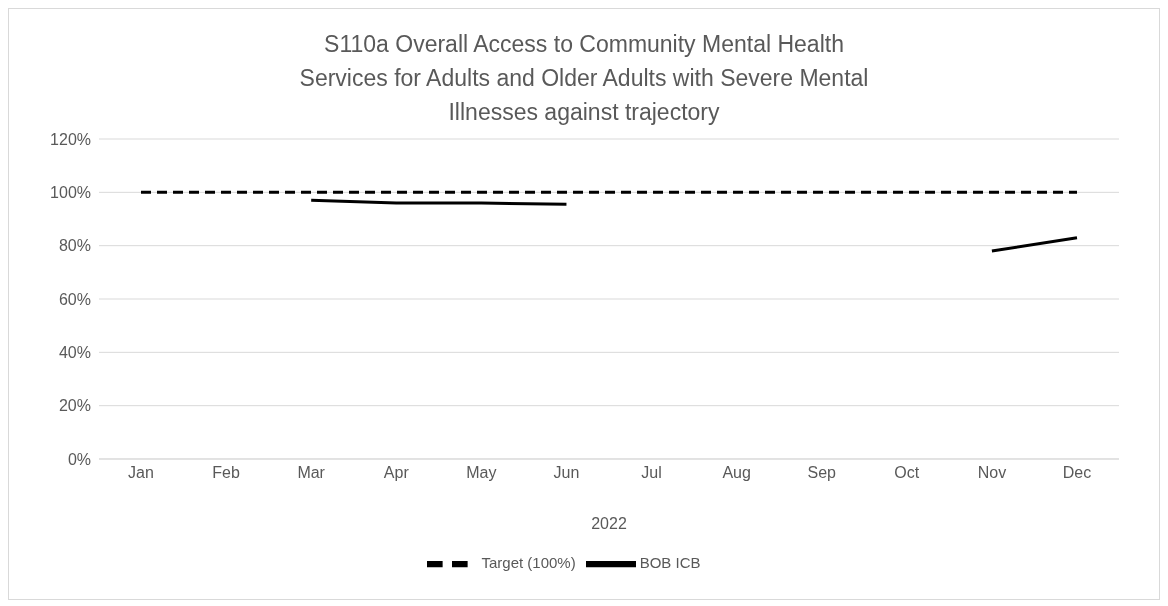 This screenshot has height=606, width=1168. I want to click on x-tick-label: Dec, so click(1077, 473).